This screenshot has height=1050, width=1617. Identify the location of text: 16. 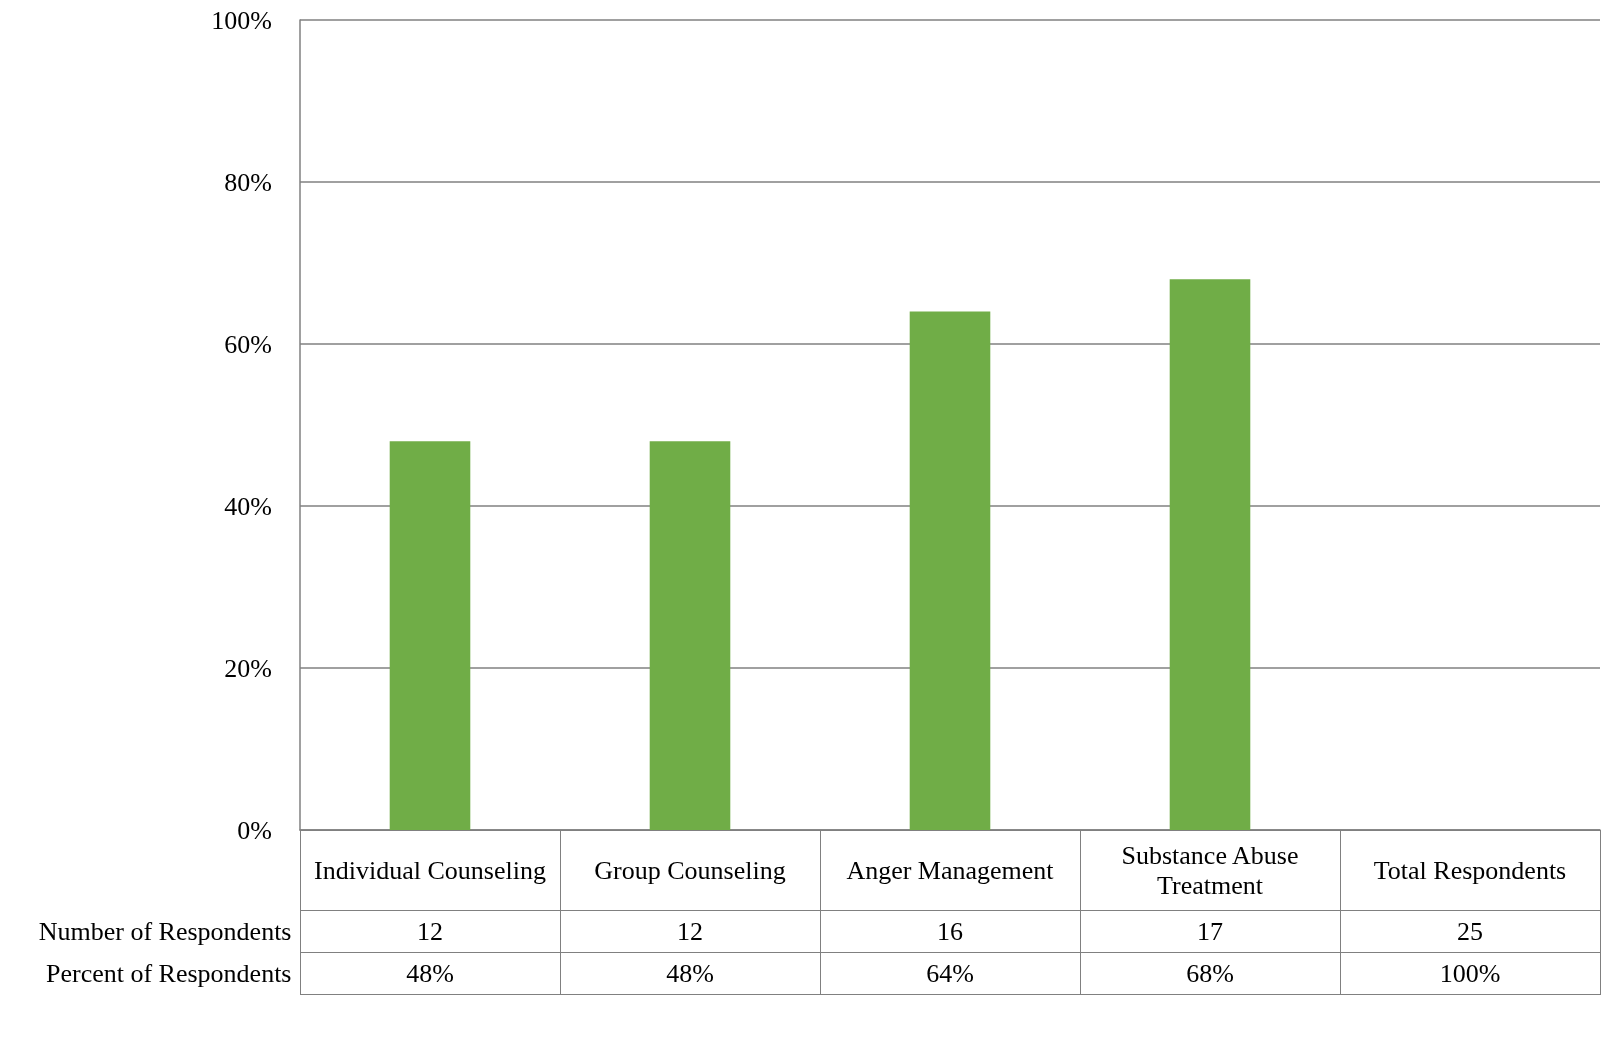
(950, 931).